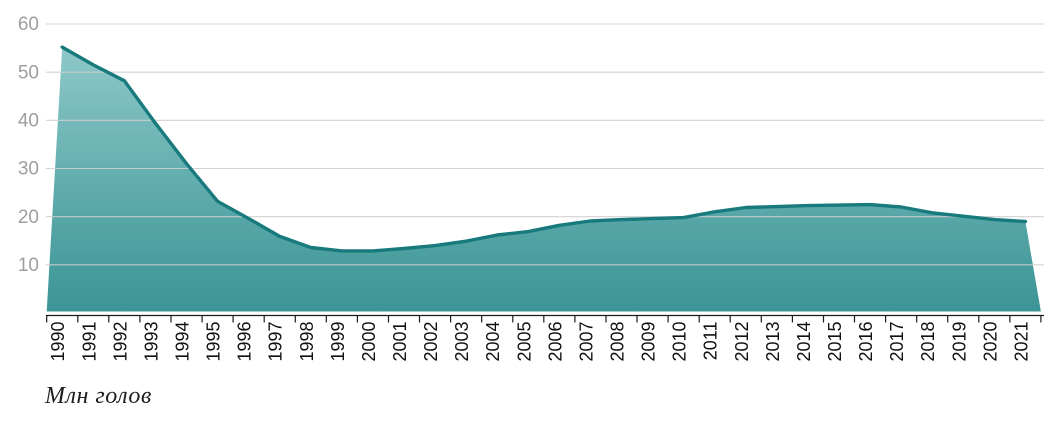 The height and width of the screenshot is (422, 1057). I want to click on x-axis-label: 2016, so click(866, 342).